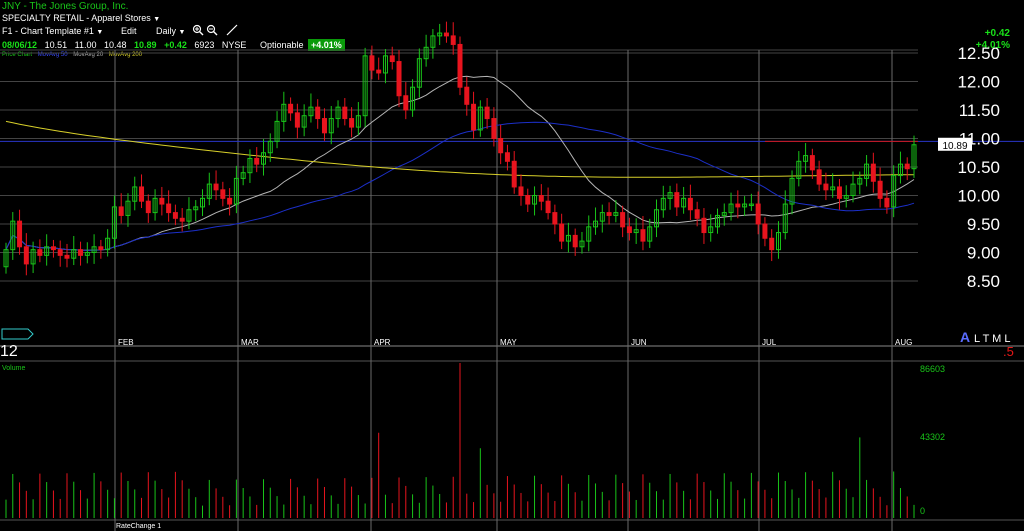 The image size is (1024, 531). I want to click on zoom-out-icon, so click(212, 31).